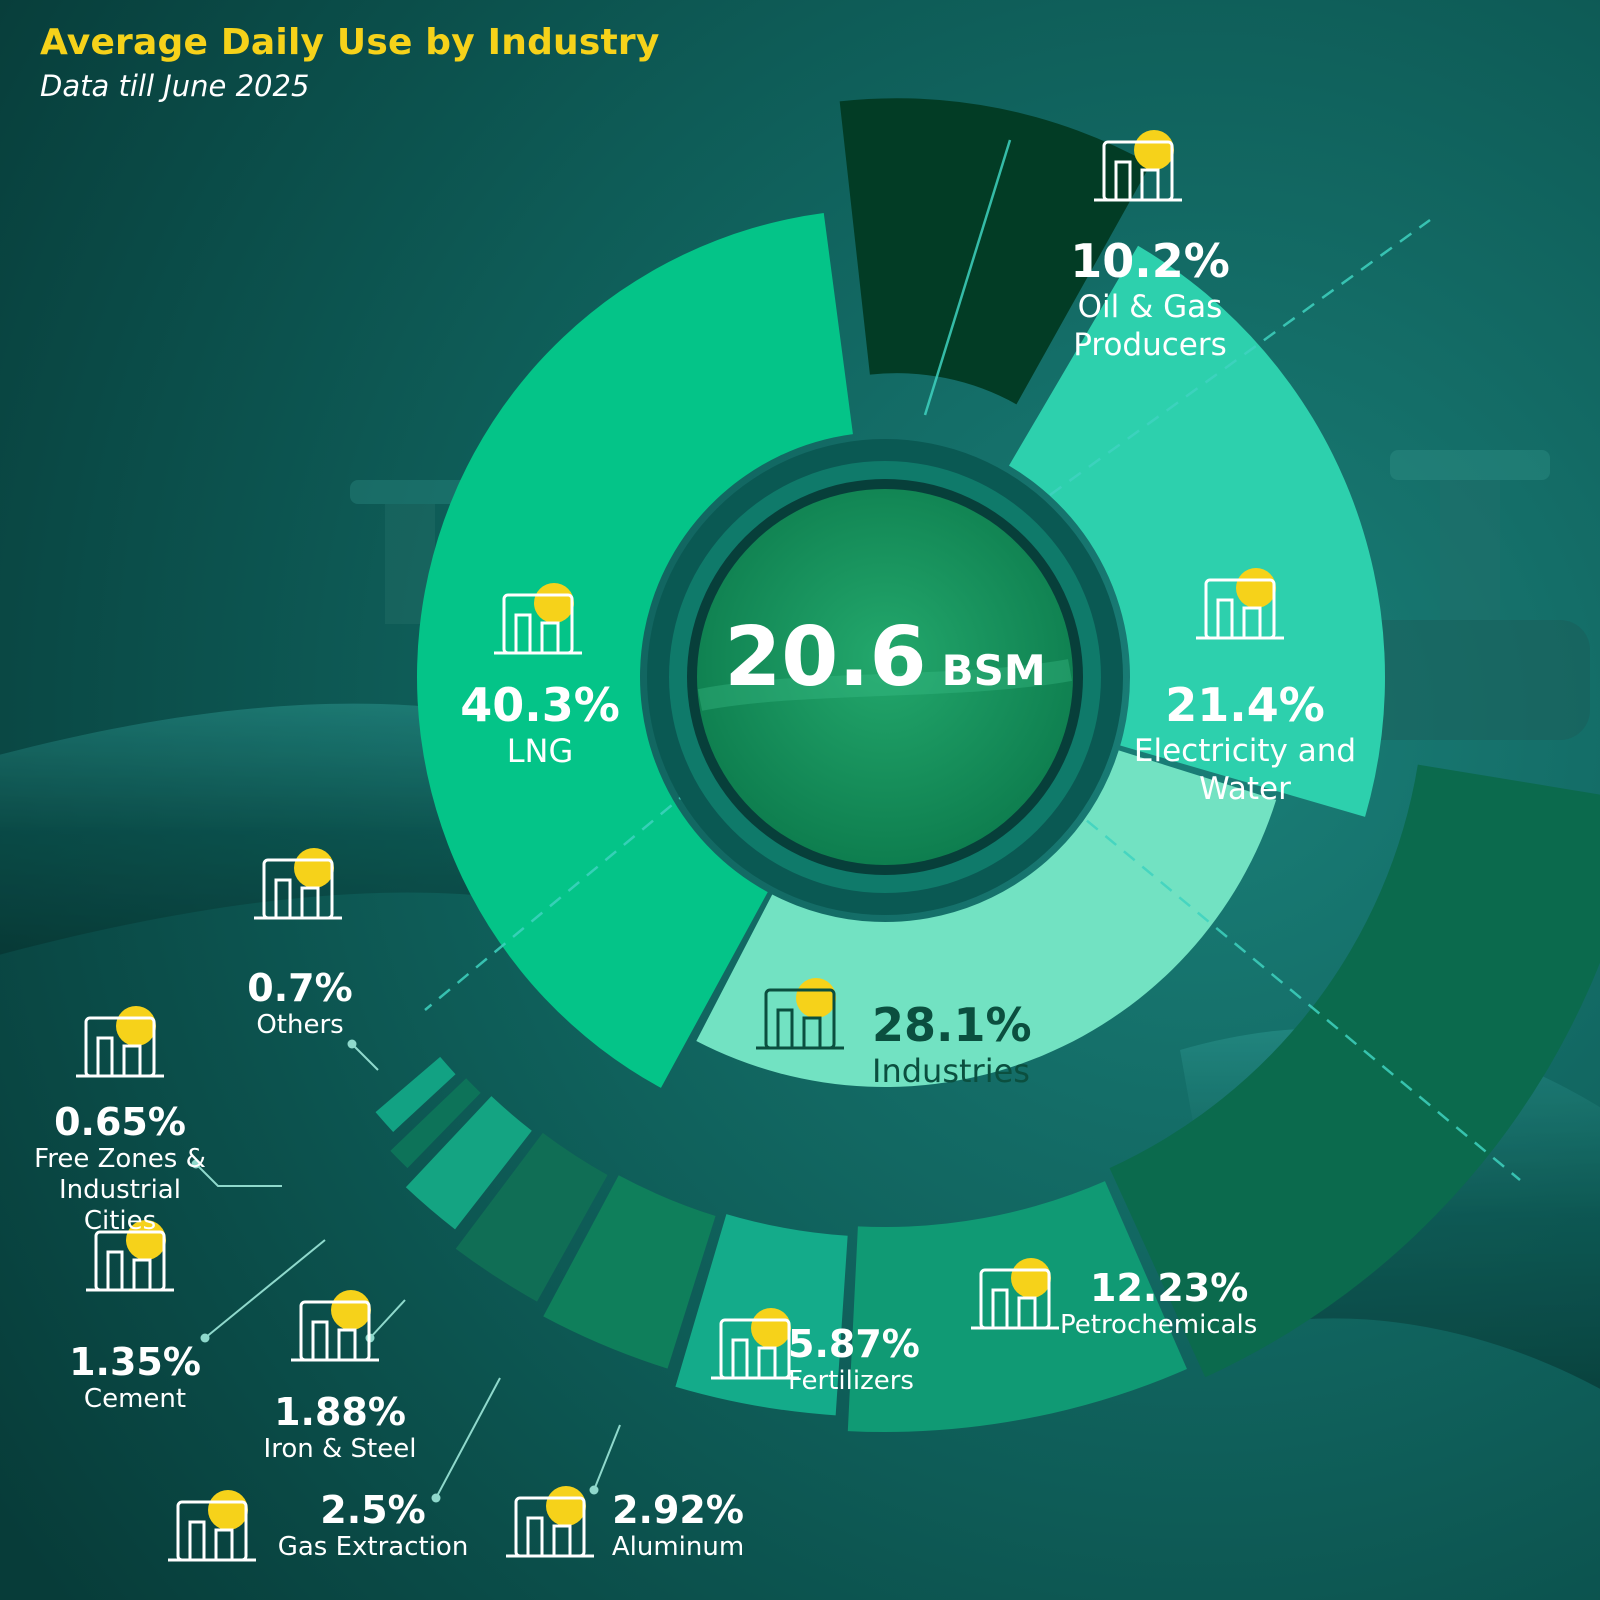 This screenshot has height=1600, width=1600. I want to click on label-free-zones: 0.65% Free Zones & Industrial Cities, so click(120, 1168).